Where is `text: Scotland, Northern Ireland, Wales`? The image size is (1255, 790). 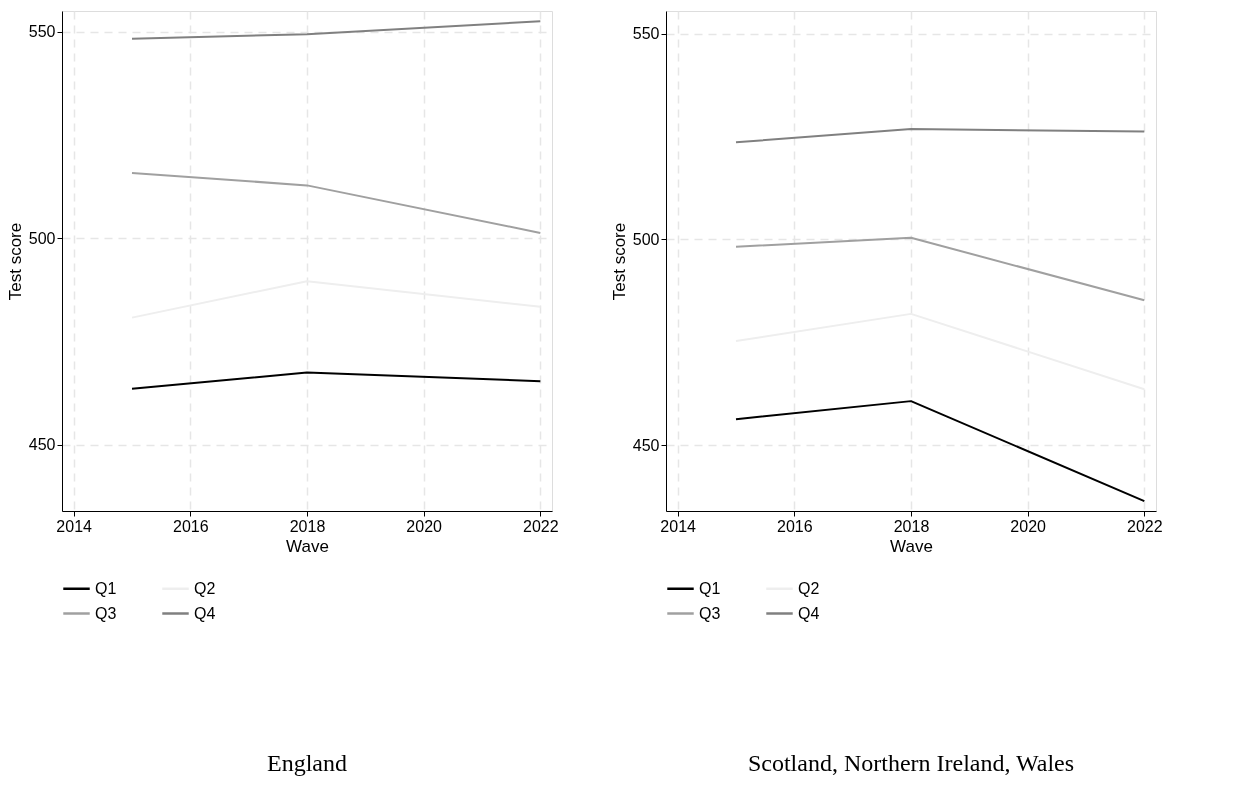
text: Scotland, Northern Ireland, Wales is located at coordinates (911, 763).